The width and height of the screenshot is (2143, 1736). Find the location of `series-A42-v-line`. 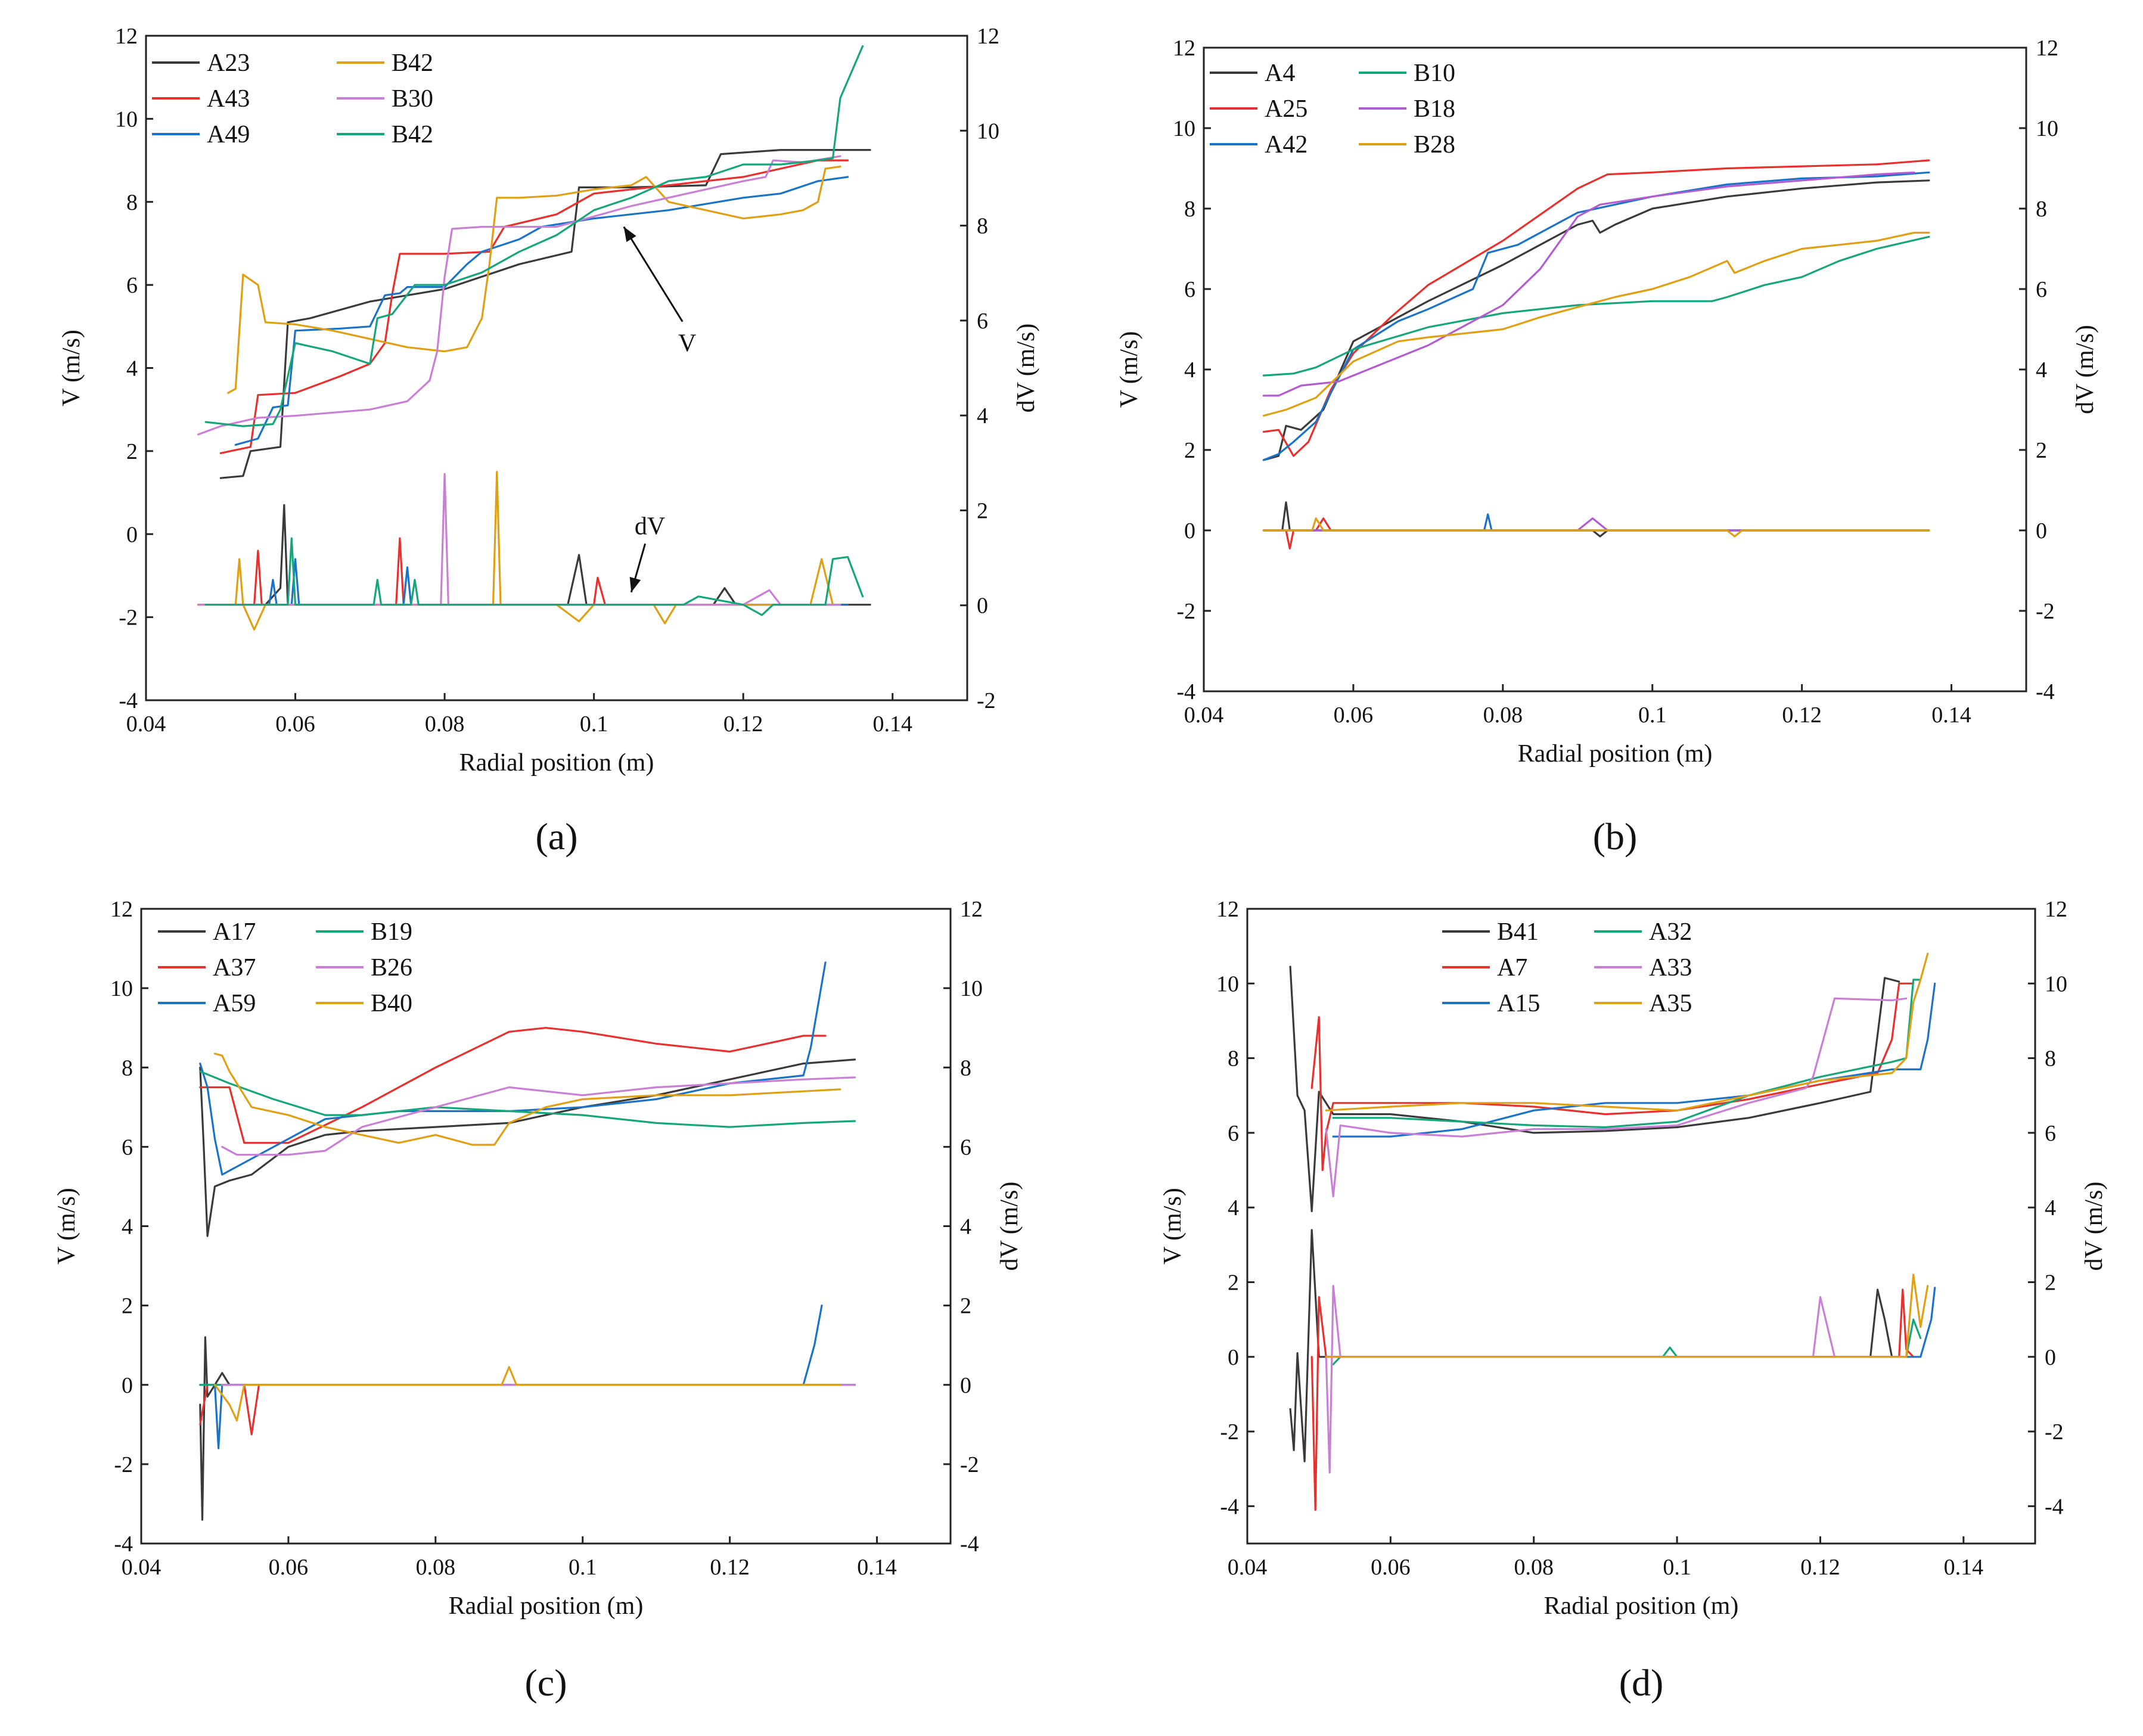

series-A42-v-line is located at coordinates (1596, 316).